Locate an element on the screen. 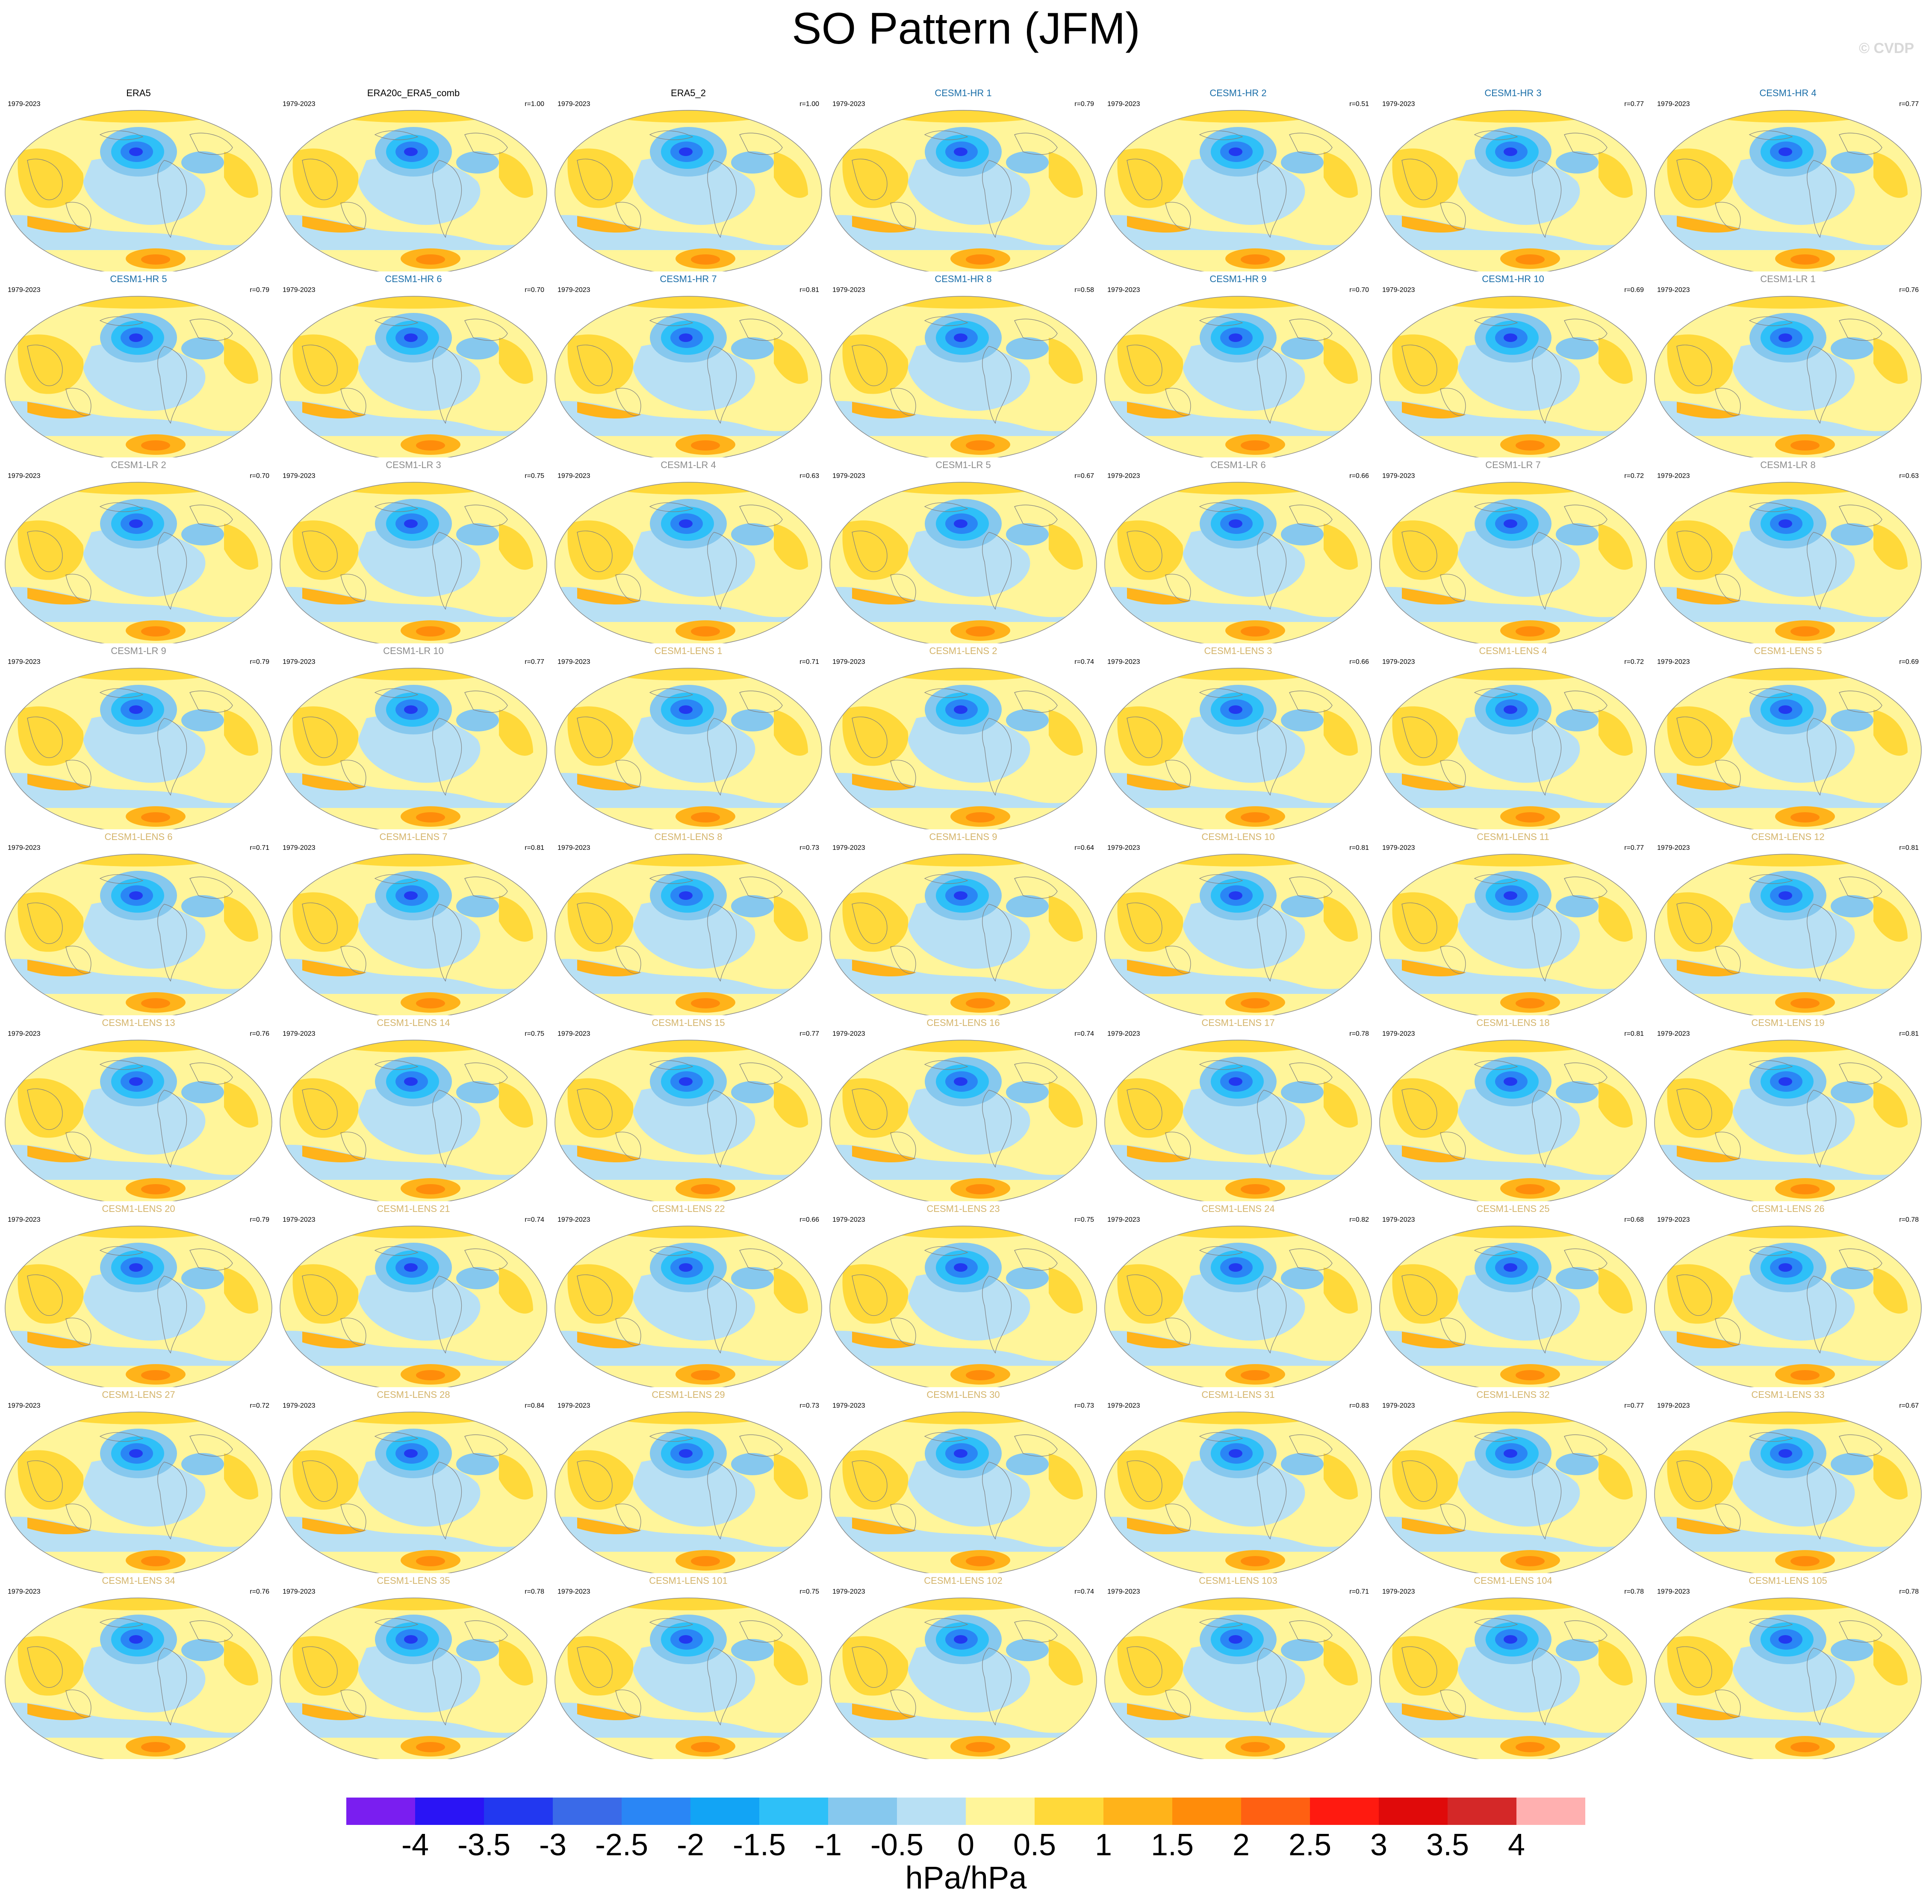  map-panel: CESM1-LR 10 1979-2023 r=0.77 is located at coordinates (414, 737).